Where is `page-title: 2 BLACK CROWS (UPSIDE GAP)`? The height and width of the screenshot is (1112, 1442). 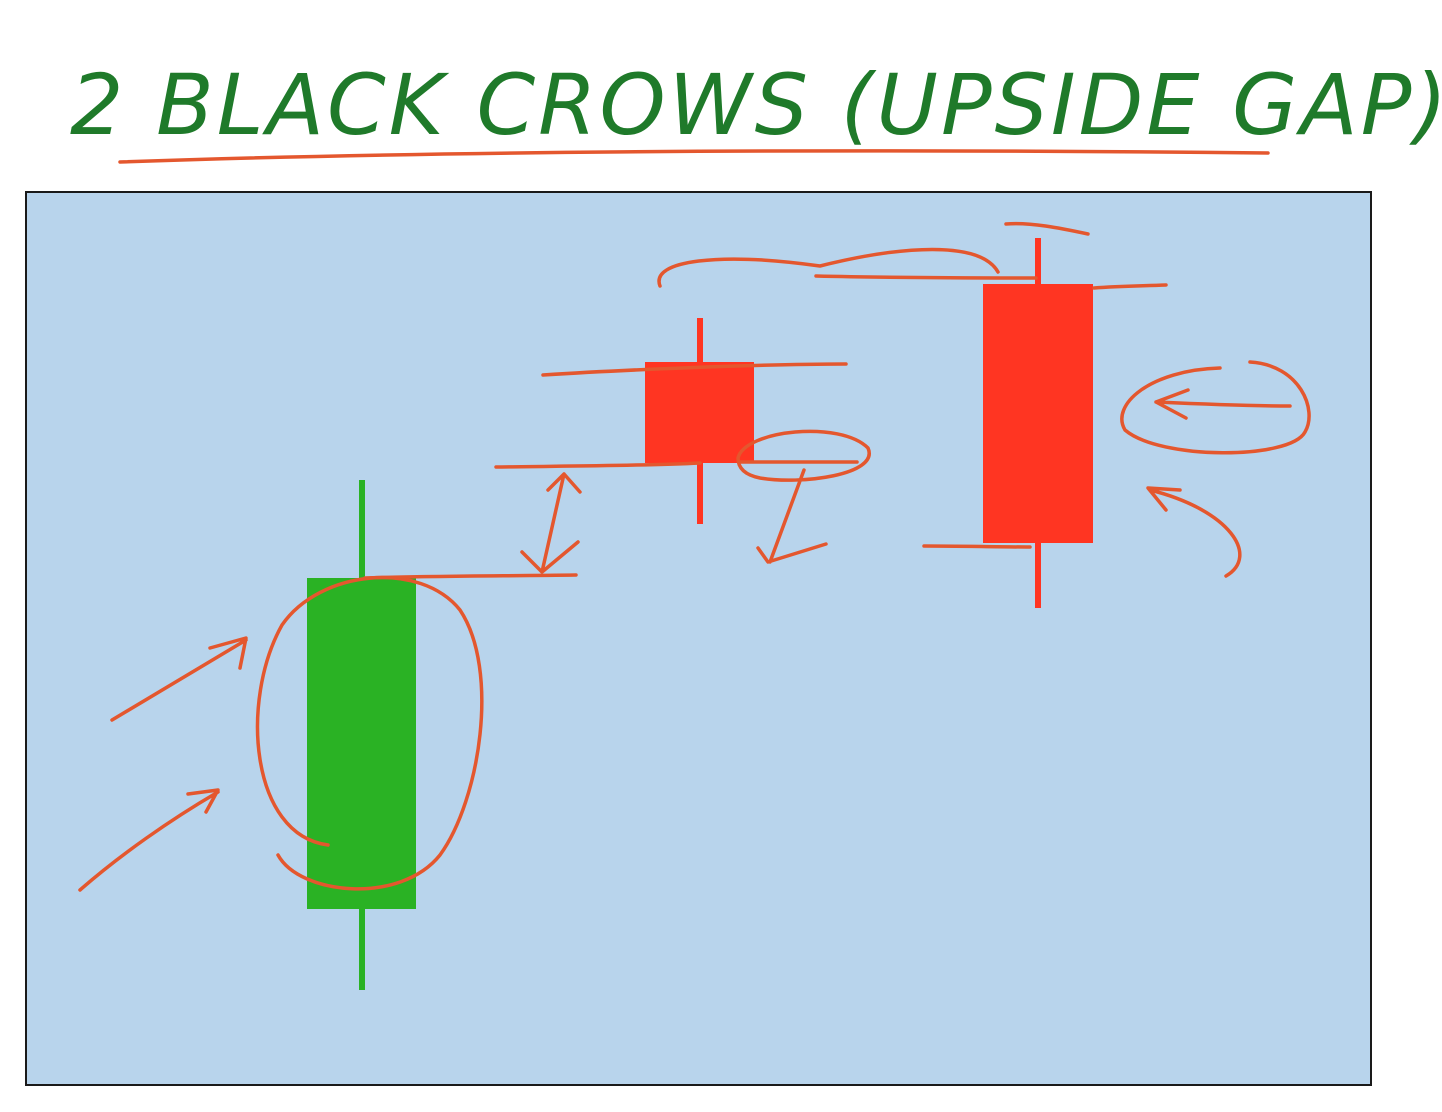 page-title: 2 BLACK CROWS (UPSIDE GAP) is located at coordinates (756, 105).